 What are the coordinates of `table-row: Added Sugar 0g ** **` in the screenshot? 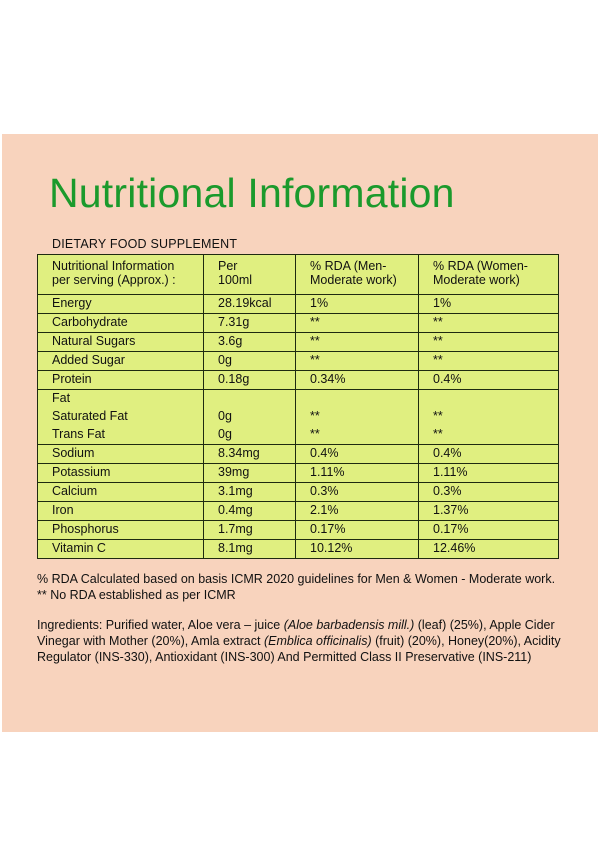 It's located at (298, 361).